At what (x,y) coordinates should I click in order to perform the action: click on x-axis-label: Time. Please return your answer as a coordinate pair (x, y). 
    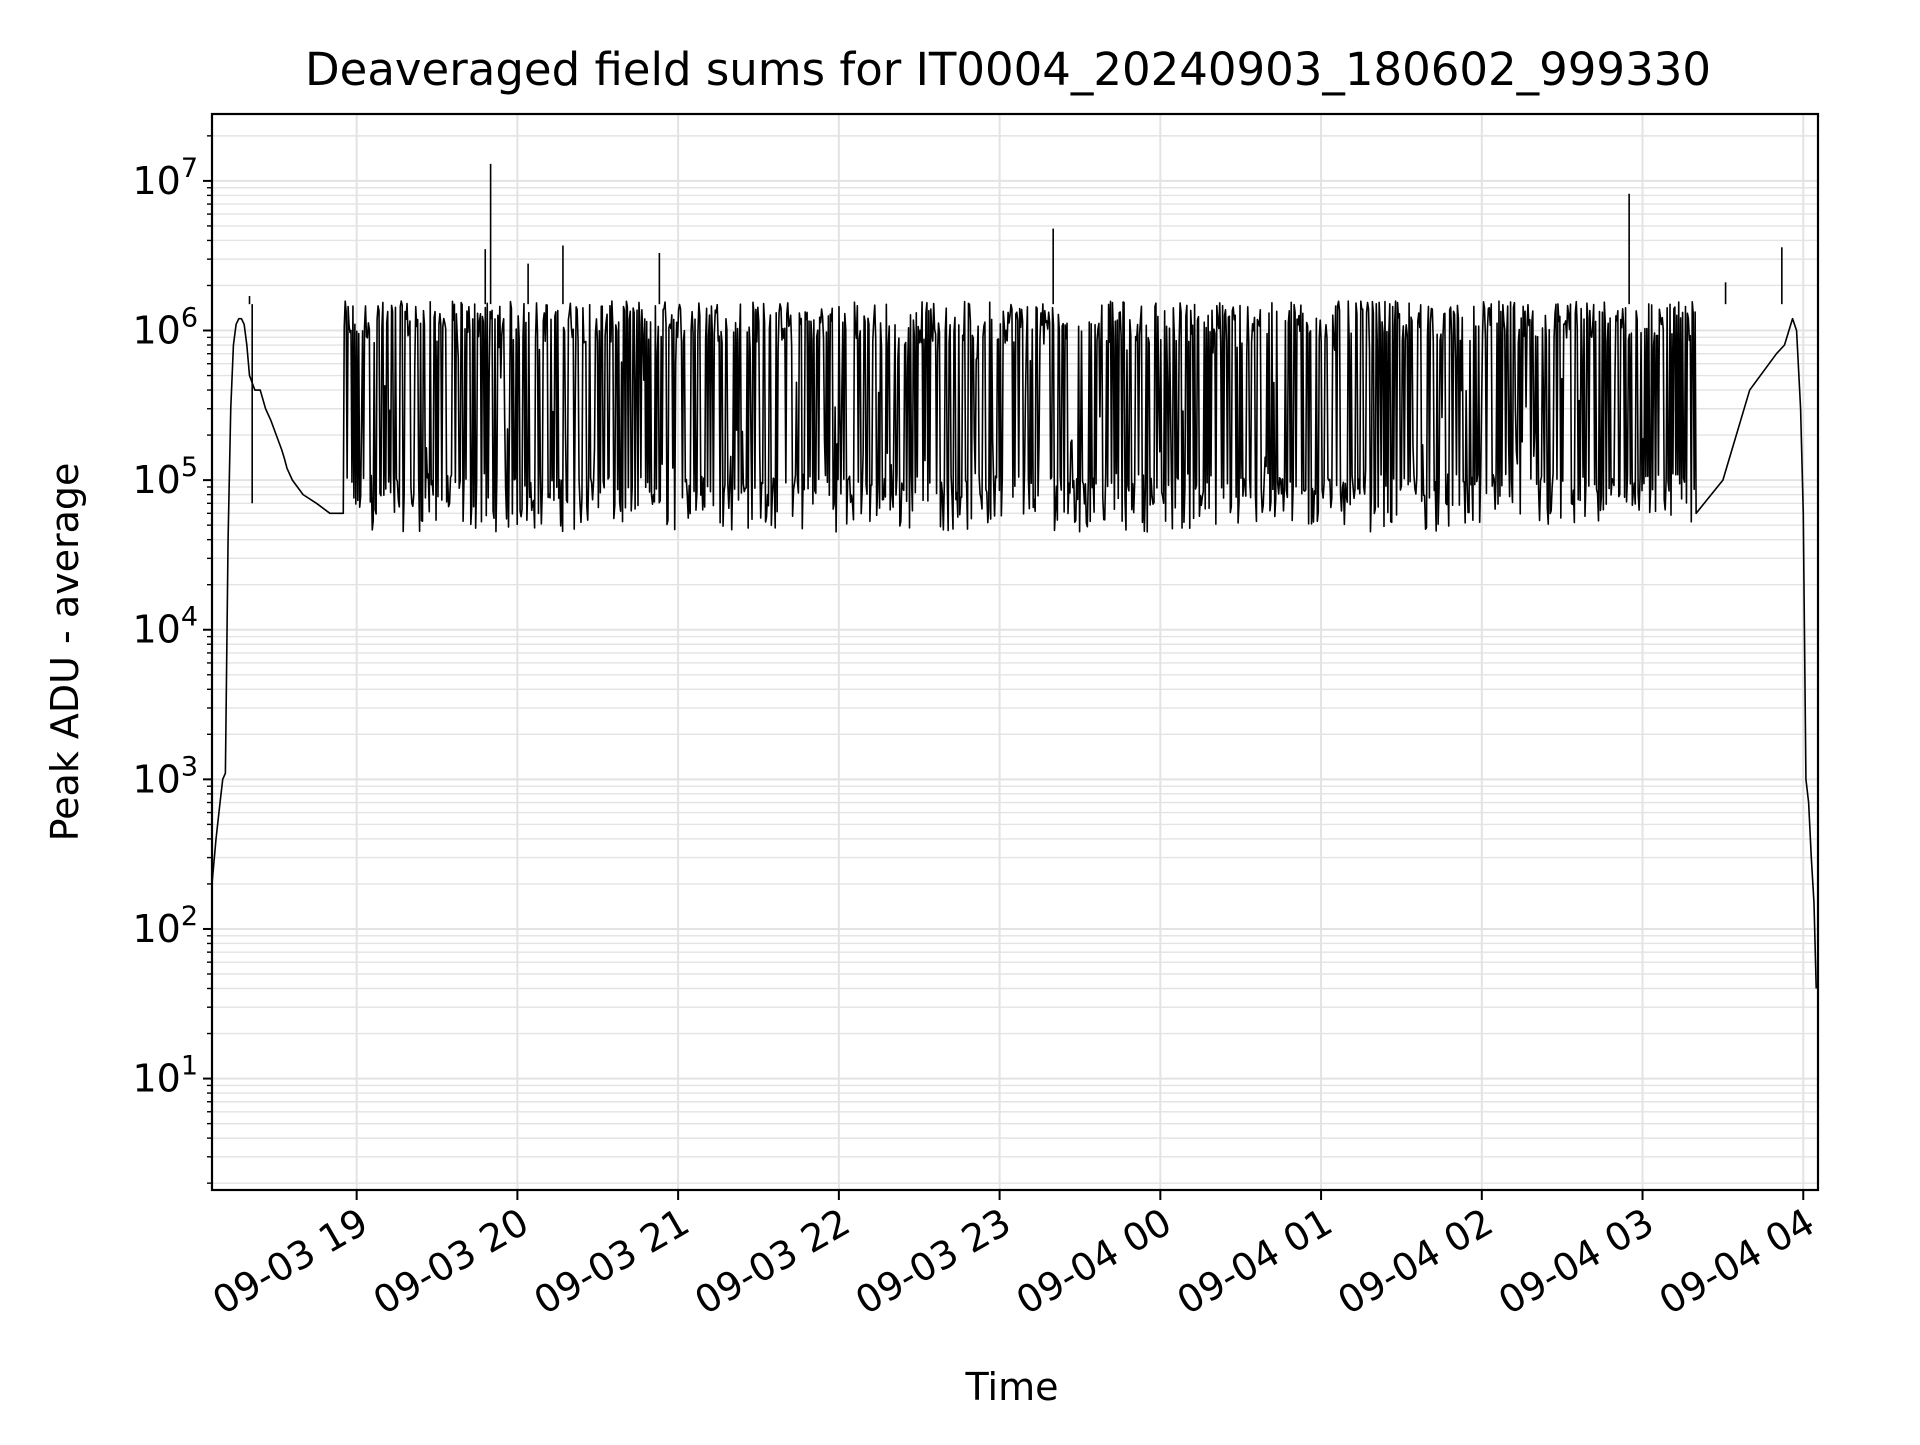
    Looking at the image, I should click on (1012, 1387).